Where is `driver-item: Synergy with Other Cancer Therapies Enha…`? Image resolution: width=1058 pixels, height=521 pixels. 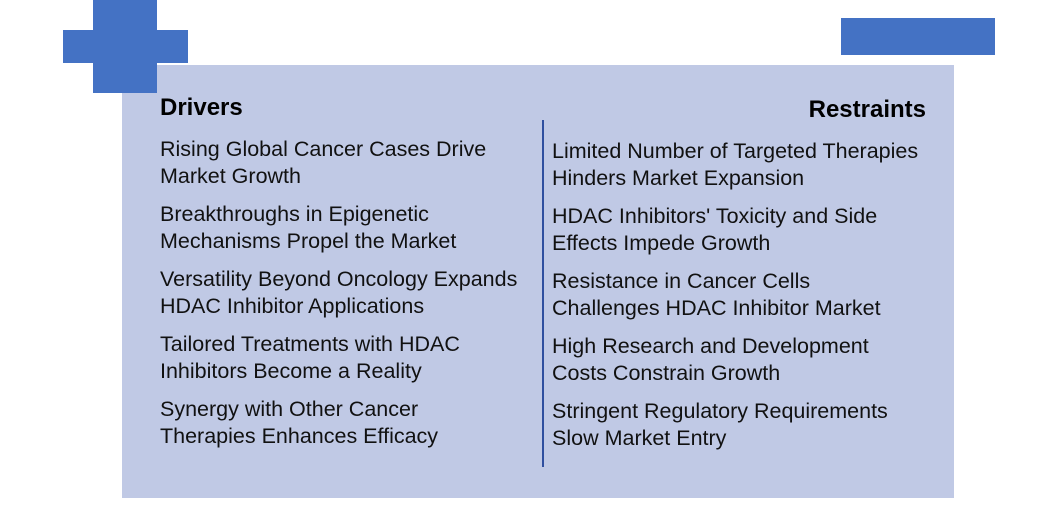 driver-item: Synergy with Other Cancer Therapies Enha… is located at coordinates (299, 422).